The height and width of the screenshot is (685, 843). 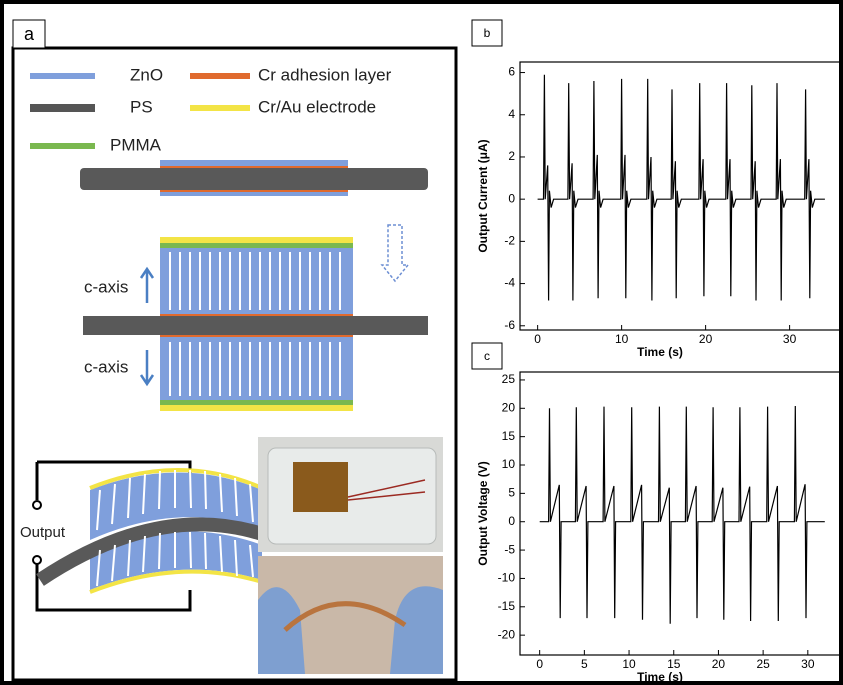 I want to click on y-tick-label: -4, so click(x=509, y=283).